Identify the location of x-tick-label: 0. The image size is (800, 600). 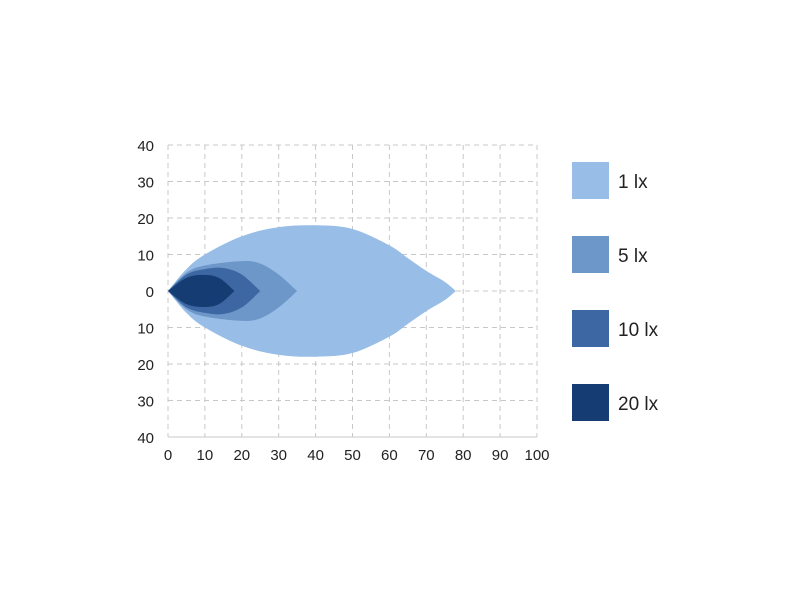
(168, 455).